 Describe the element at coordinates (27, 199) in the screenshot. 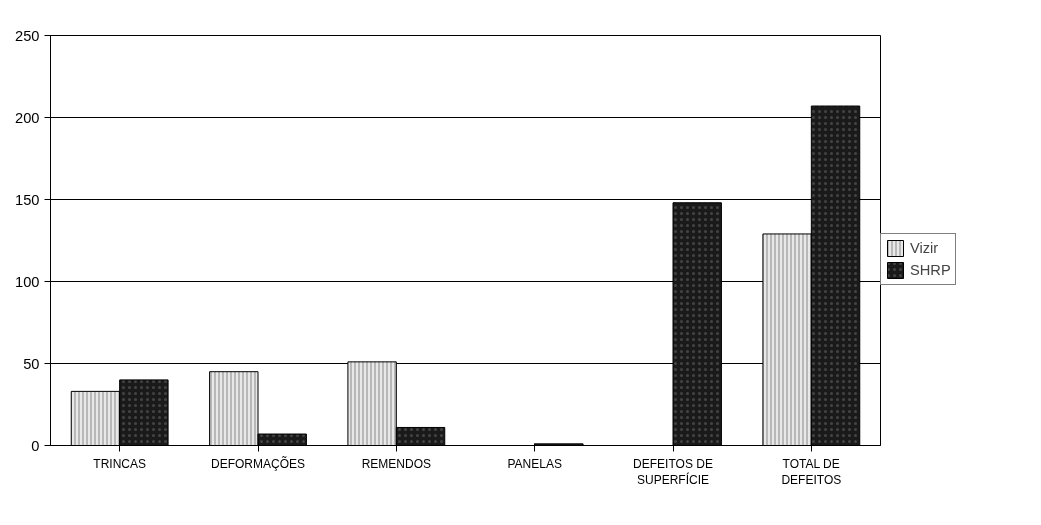

I see `y-tick-label: 150` at that location.